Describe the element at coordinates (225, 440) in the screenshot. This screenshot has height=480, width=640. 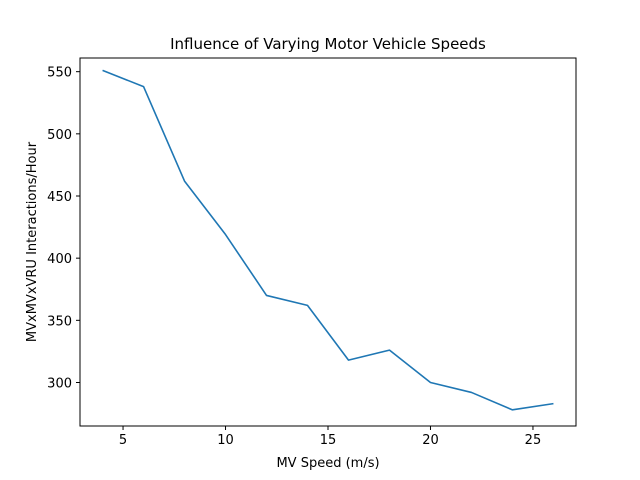
I see `x-tick-label: 10` at that location.